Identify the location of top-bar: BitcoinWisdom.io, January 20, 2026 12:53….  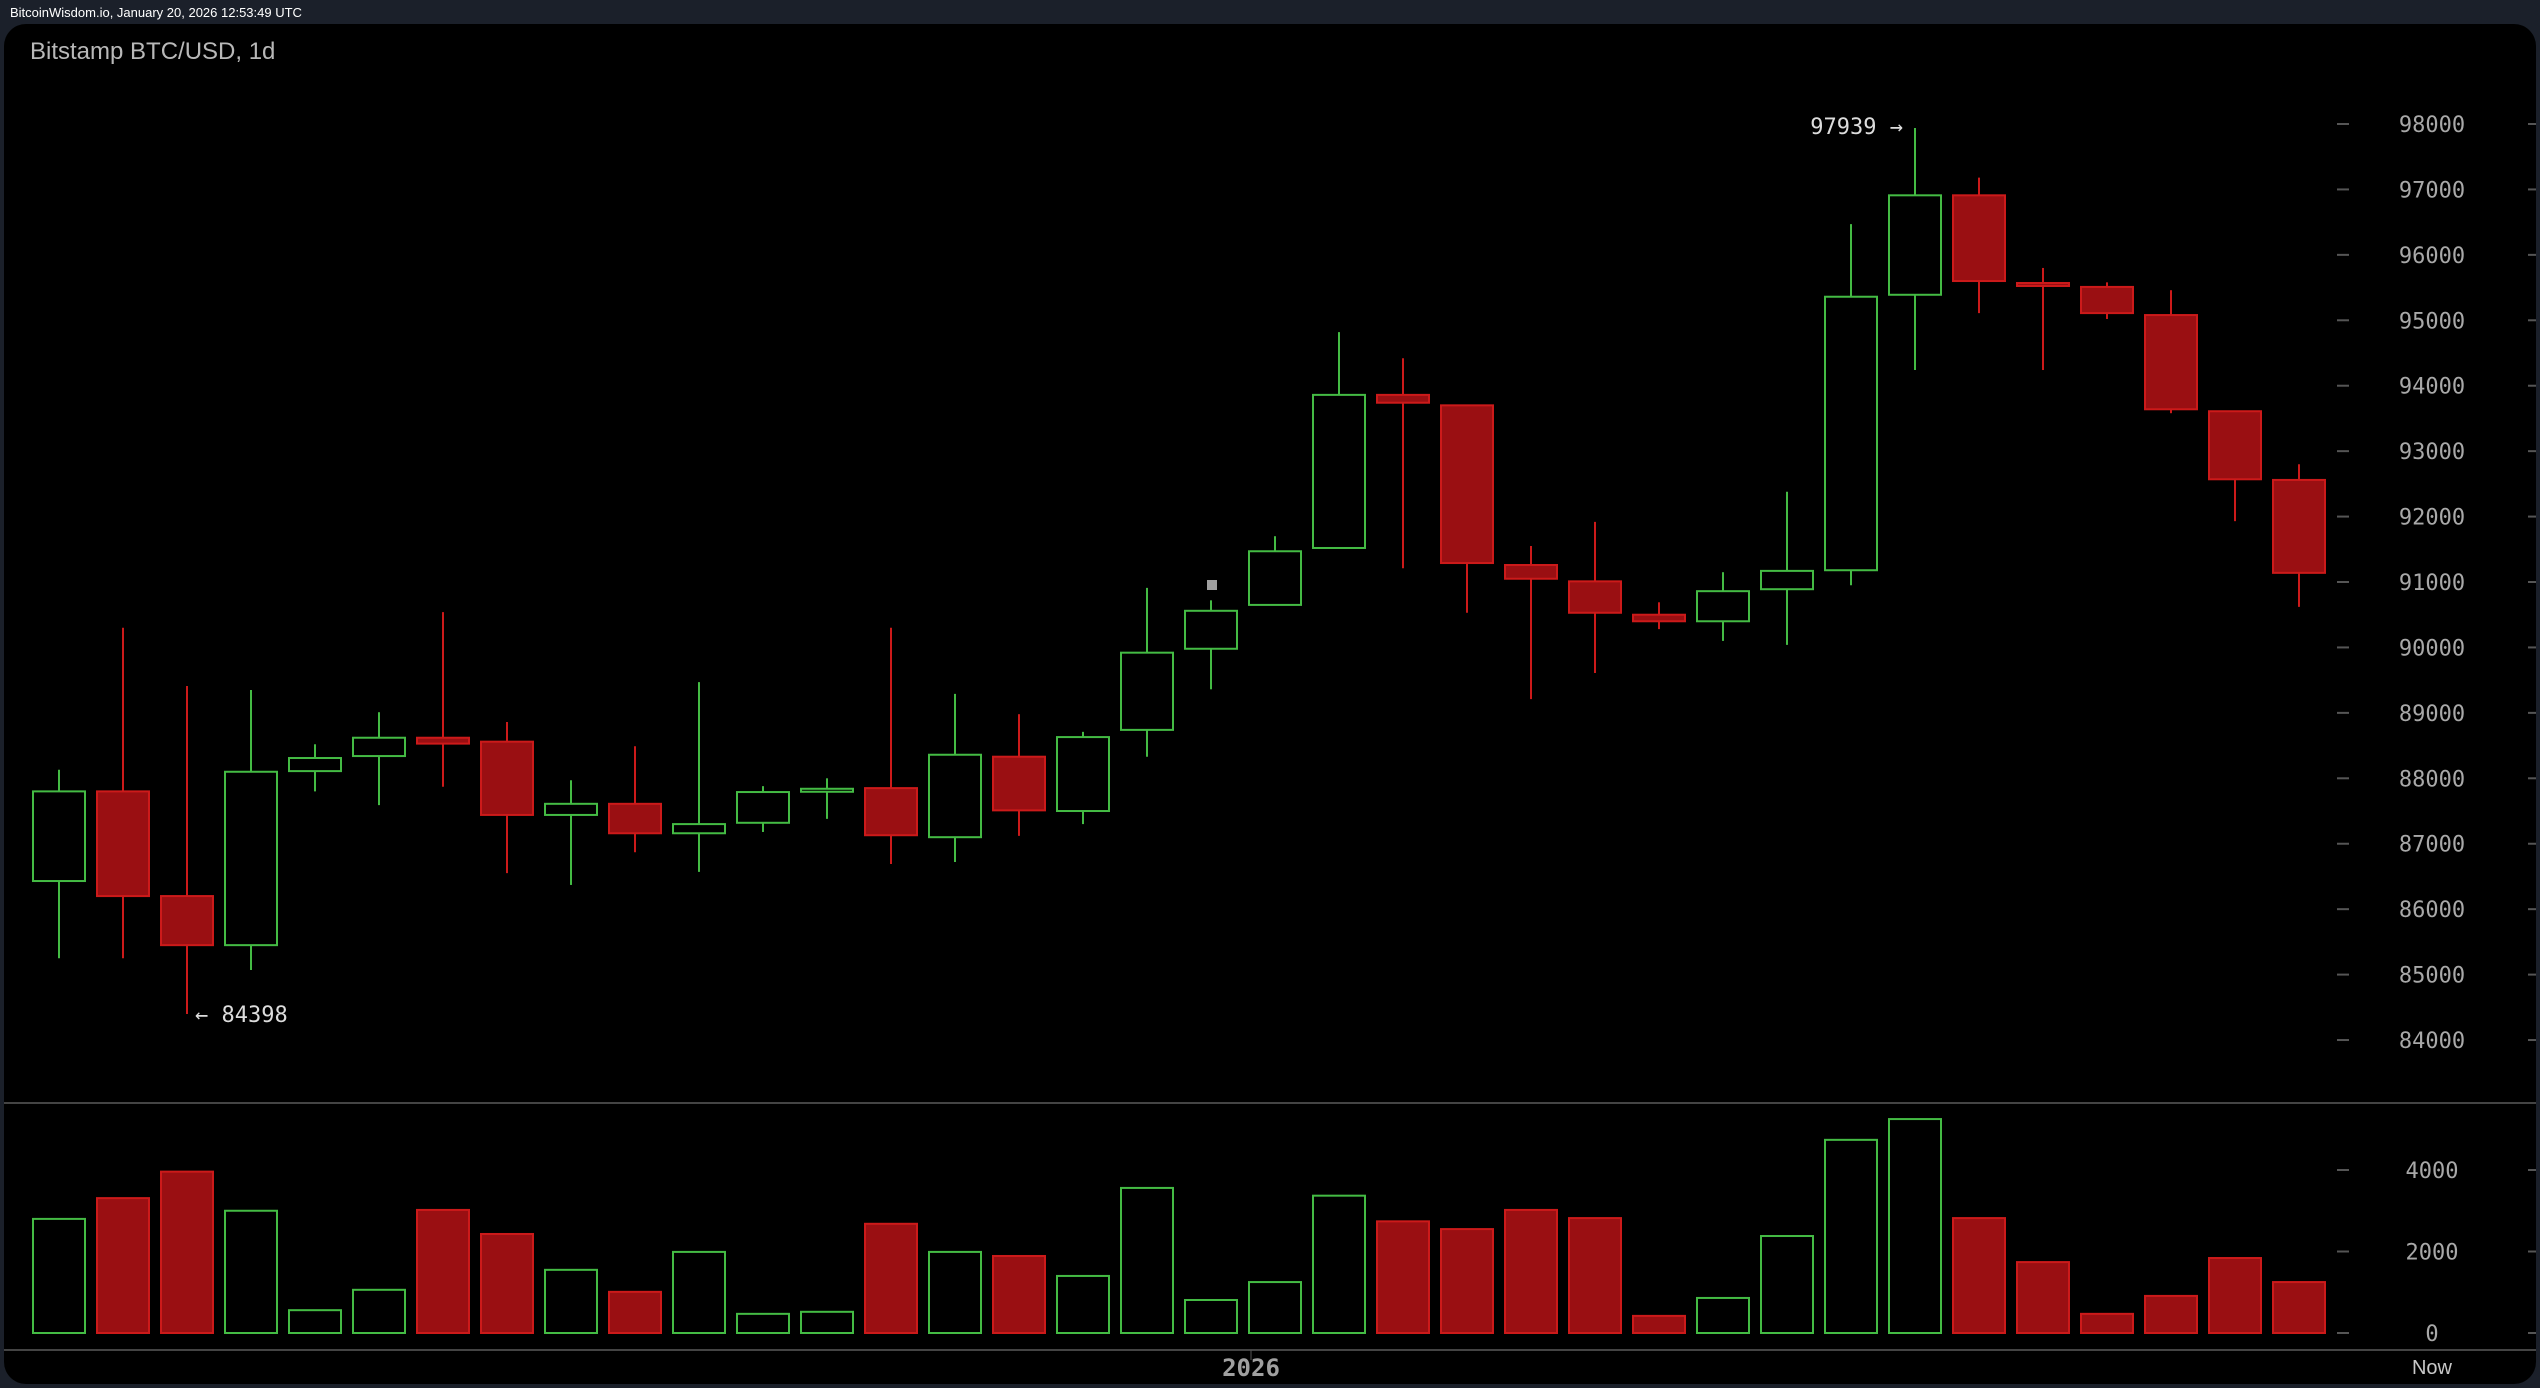
(1270, 12).